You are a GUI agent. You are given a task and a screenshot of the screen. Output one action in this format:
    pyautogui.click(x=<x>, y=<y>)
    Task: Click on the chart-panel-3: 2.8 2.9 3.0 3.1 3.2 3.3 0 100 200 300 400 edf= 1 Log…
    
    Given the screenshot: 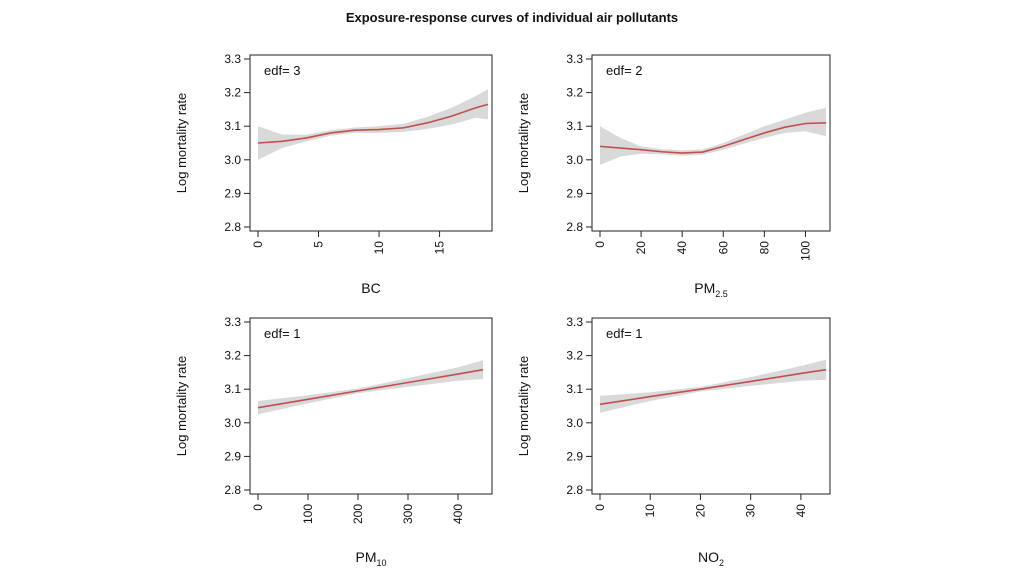 What is the action you would take?
    pyautogui.click(x=333, y=441)
    